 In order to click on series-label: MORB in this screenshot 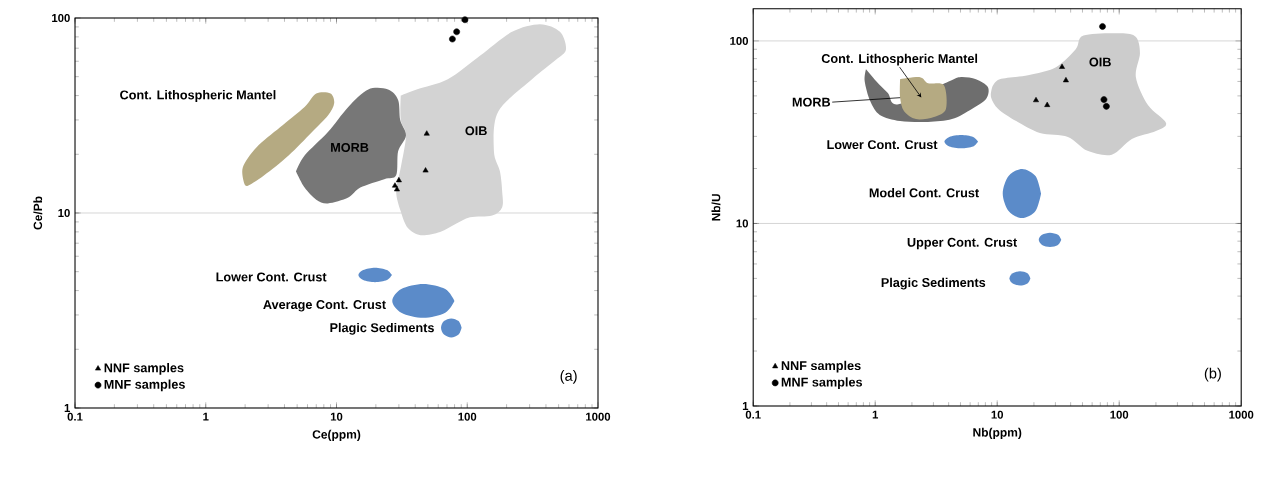, I will do `click(350, 147)`.